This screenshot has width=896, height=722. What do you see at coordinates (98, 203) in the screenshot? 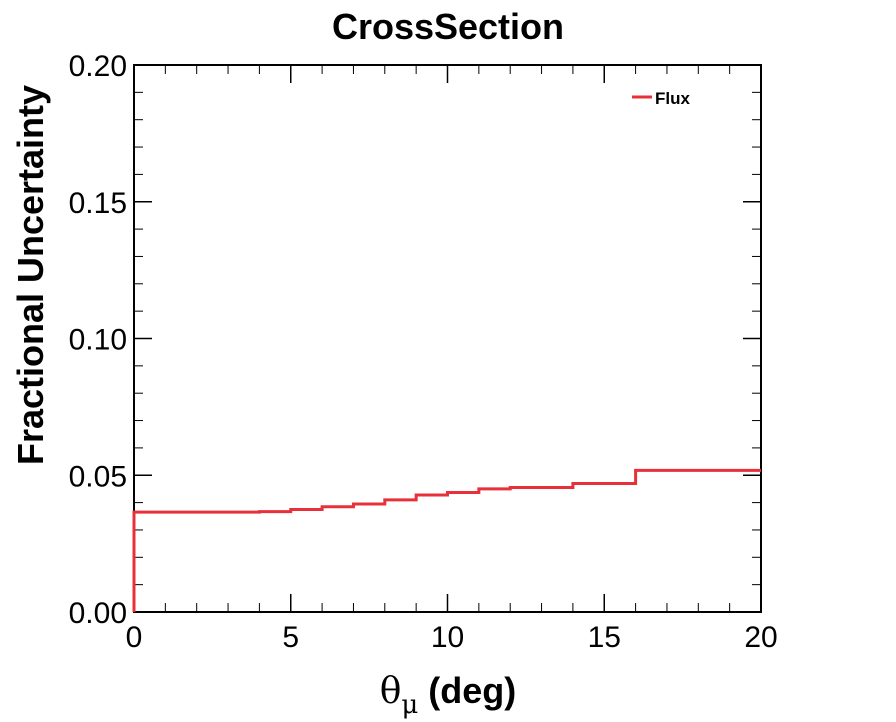
I see `y-tick-label: 0.15` at bounding box center [98, 203].